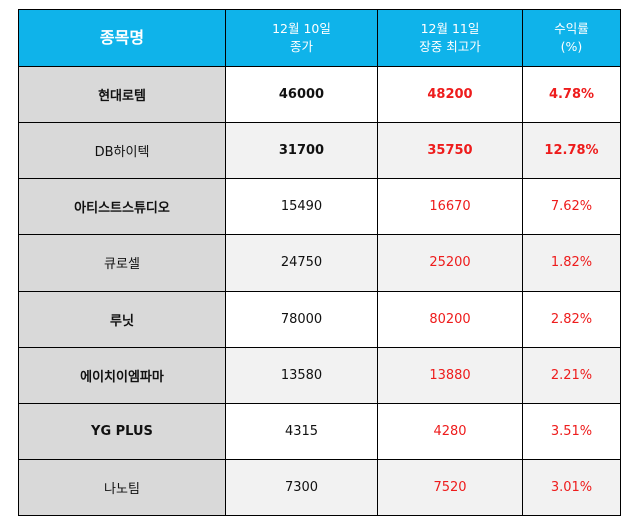  Describe the element at coordinates (301, 94) in the screenshot. I see `close-price-cell: 46000` at that location.